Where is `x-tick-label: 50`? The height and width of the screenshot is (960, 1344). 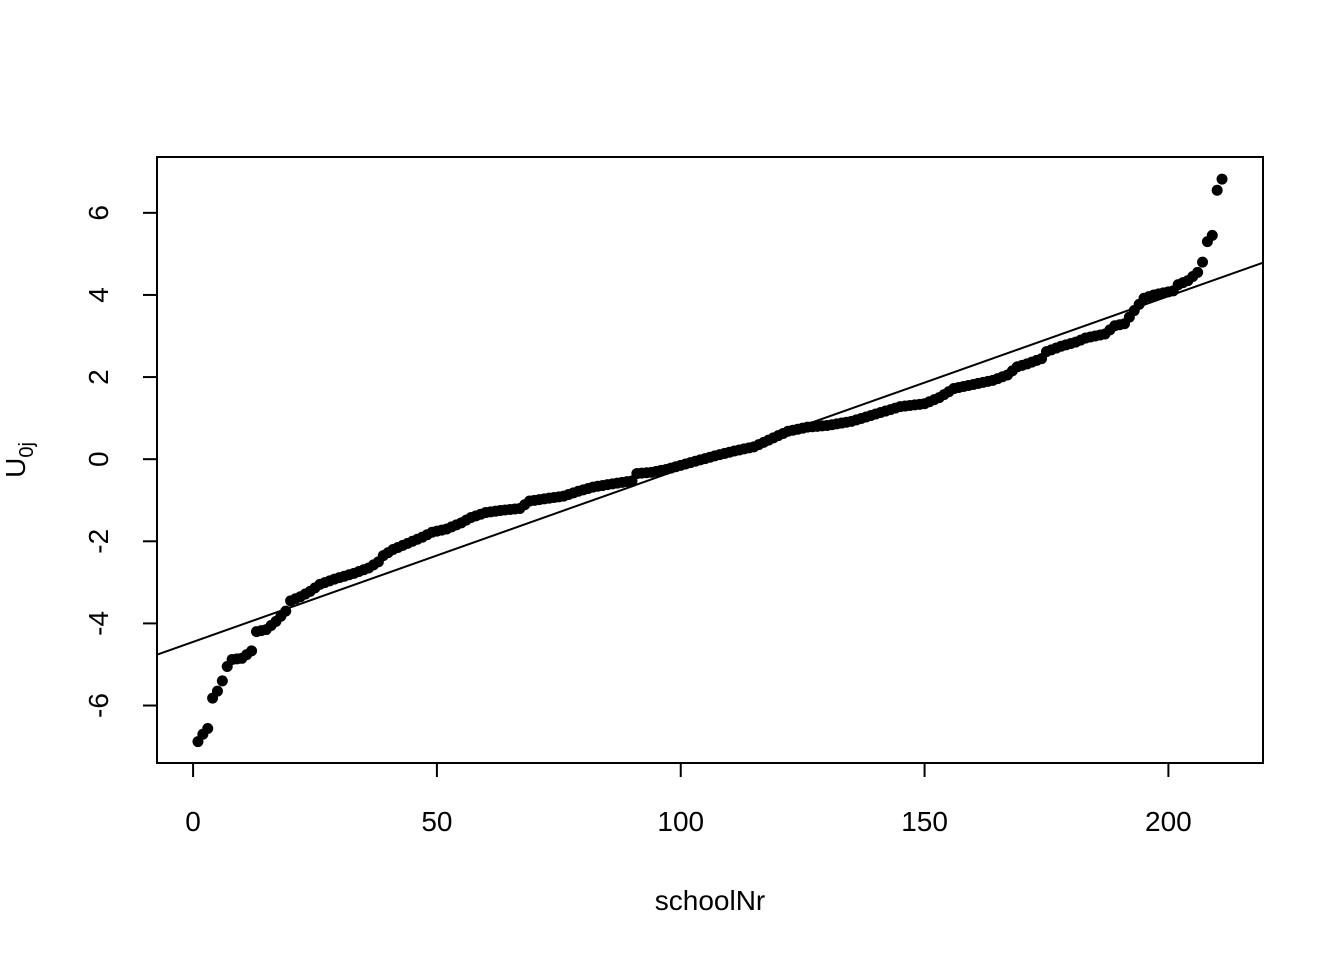 x-tick-label: 50 is located at coordinates (436, 821).